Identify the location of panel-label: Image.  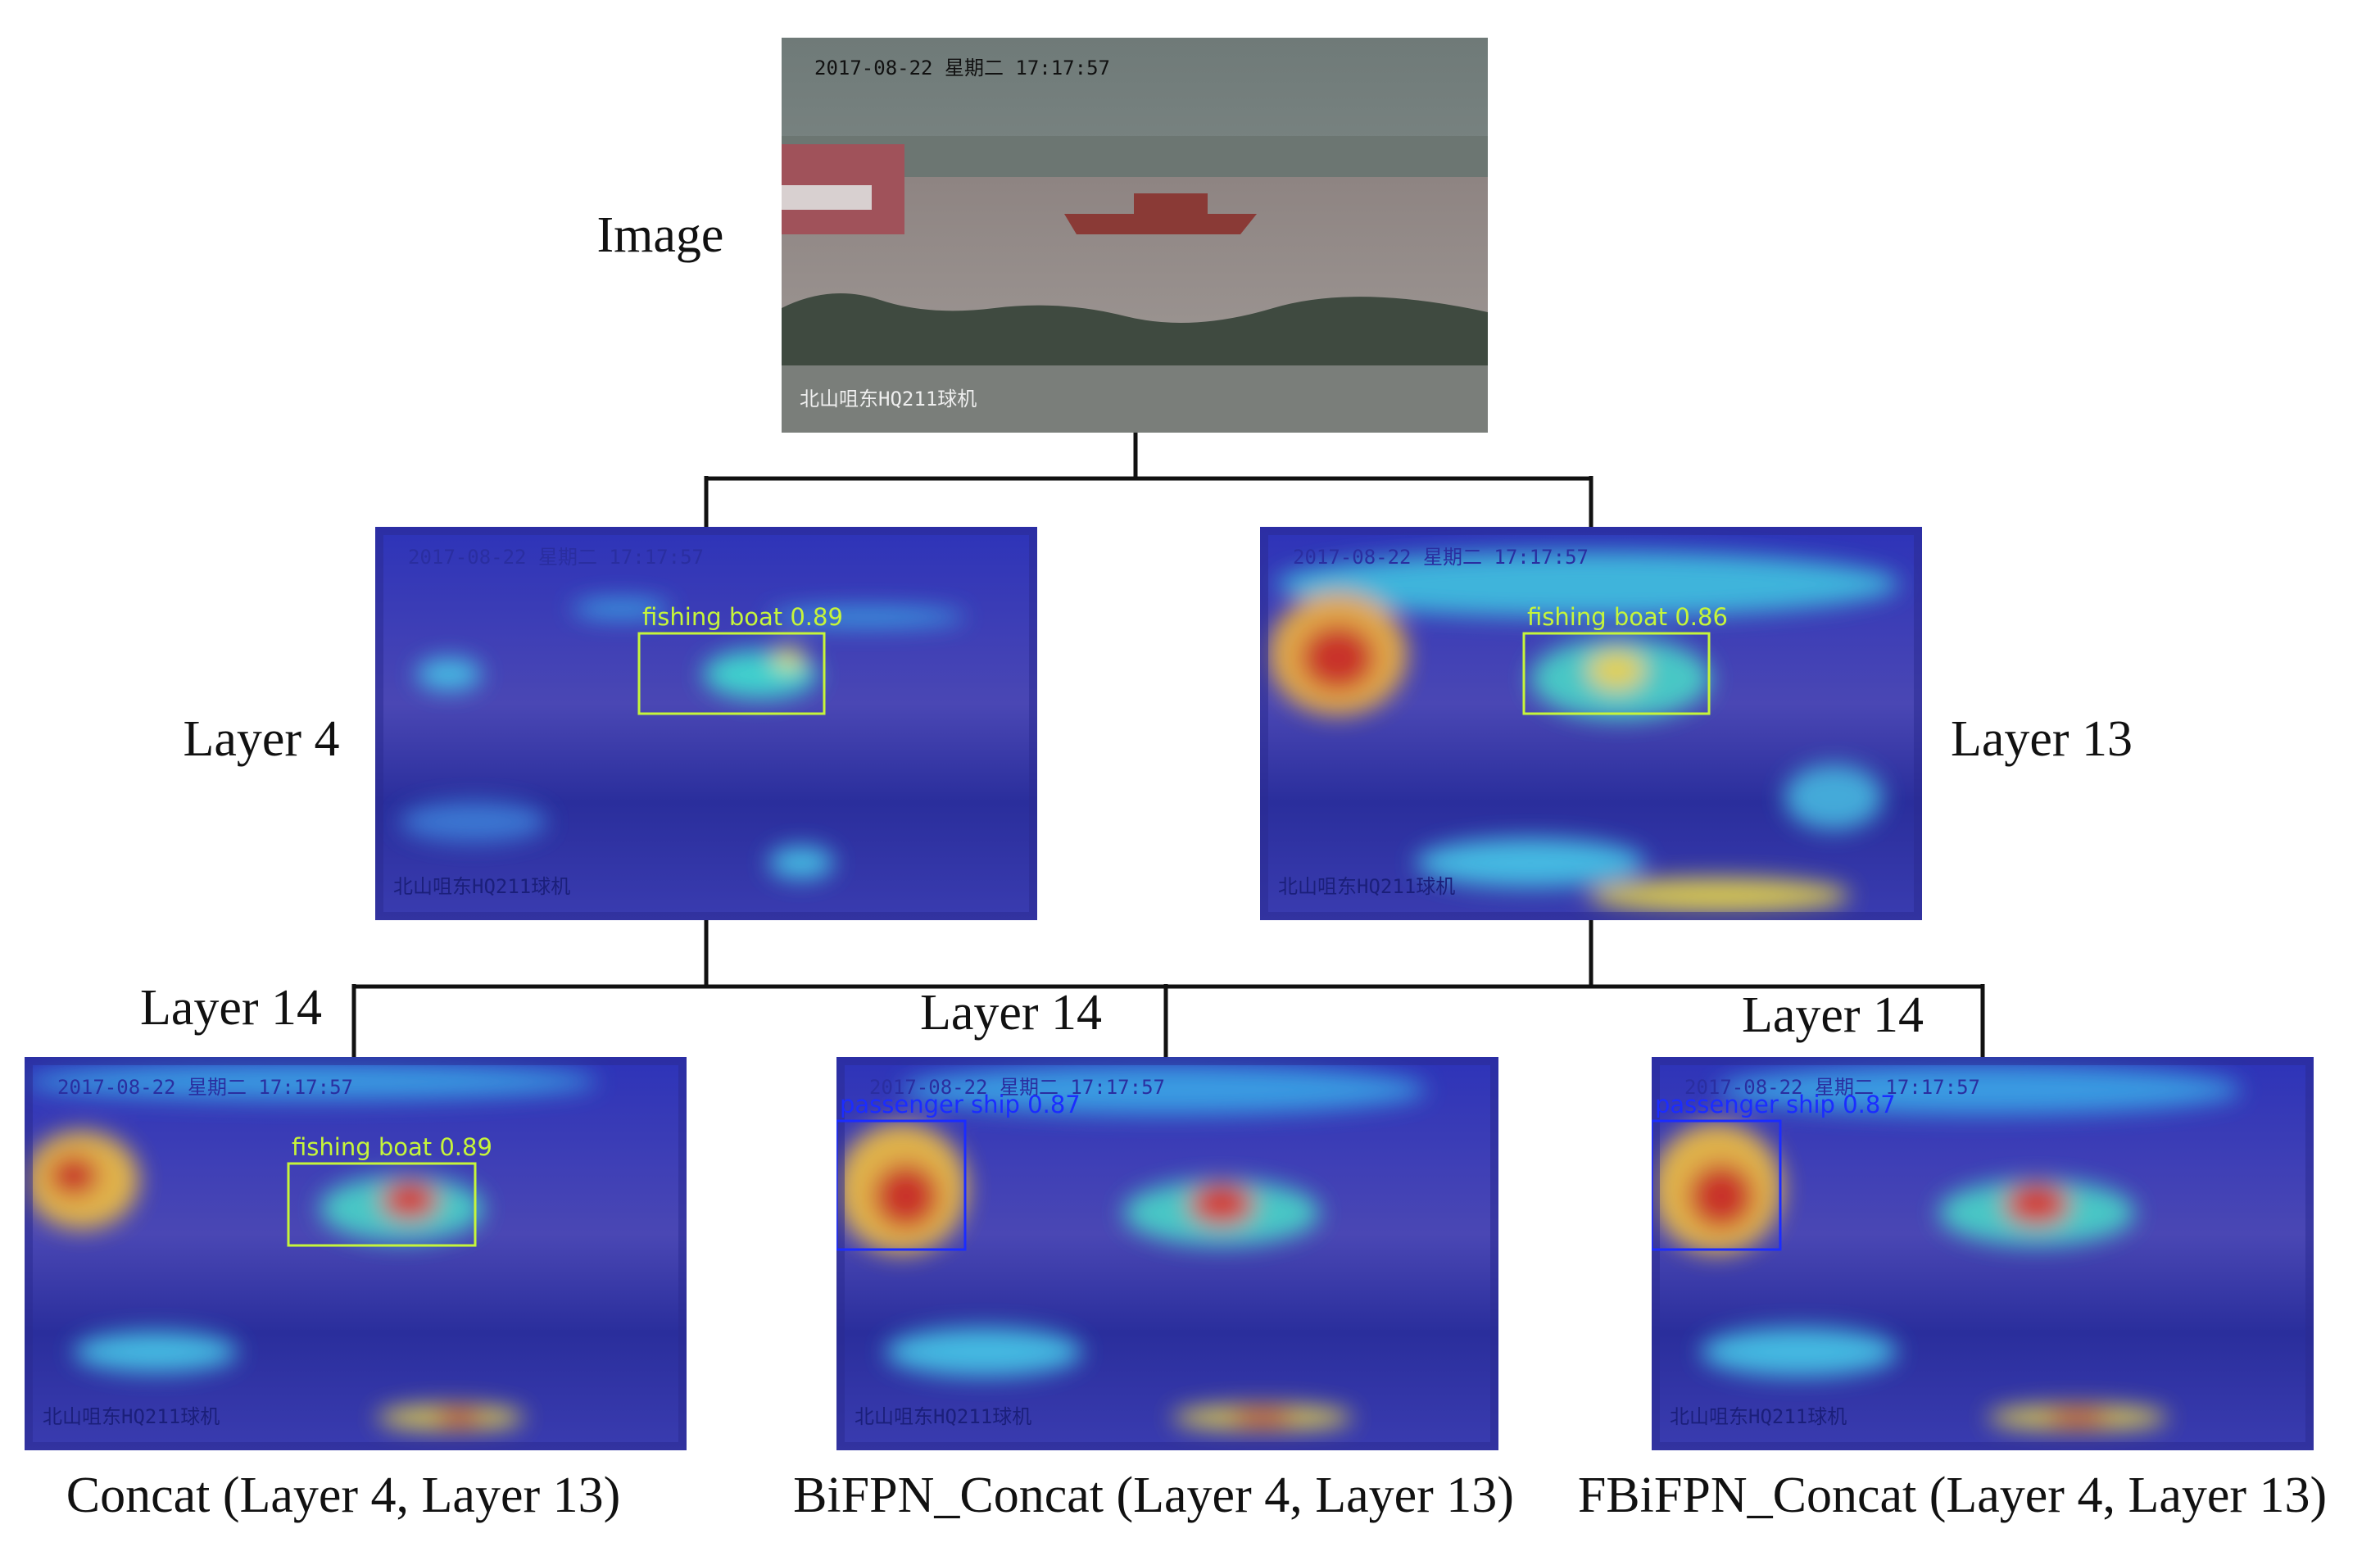
(660, 235).